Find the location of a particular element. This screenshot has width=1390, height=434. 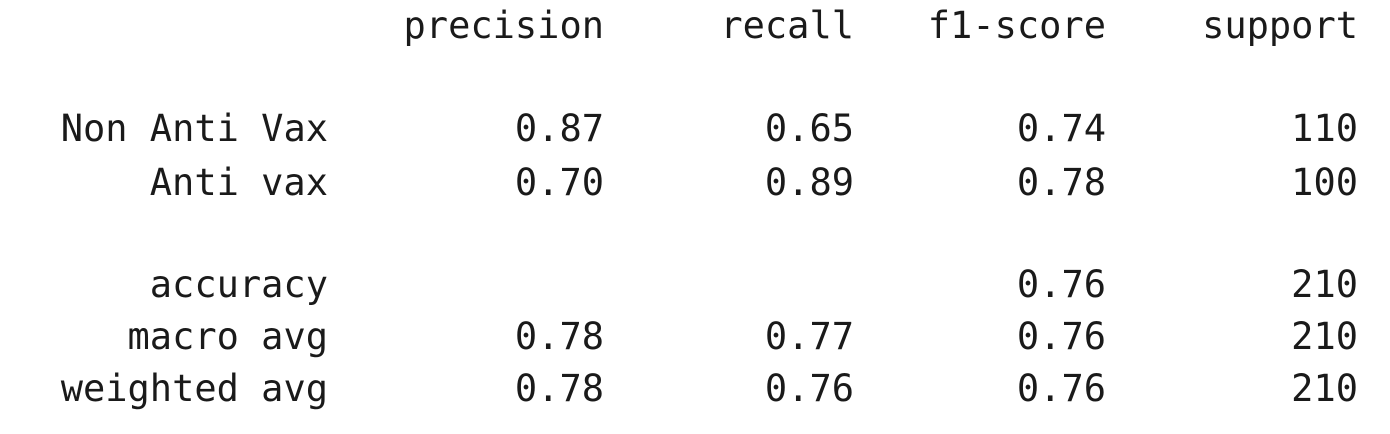

f1-score-value: 0.78 is located at coordinates (1061, 182).